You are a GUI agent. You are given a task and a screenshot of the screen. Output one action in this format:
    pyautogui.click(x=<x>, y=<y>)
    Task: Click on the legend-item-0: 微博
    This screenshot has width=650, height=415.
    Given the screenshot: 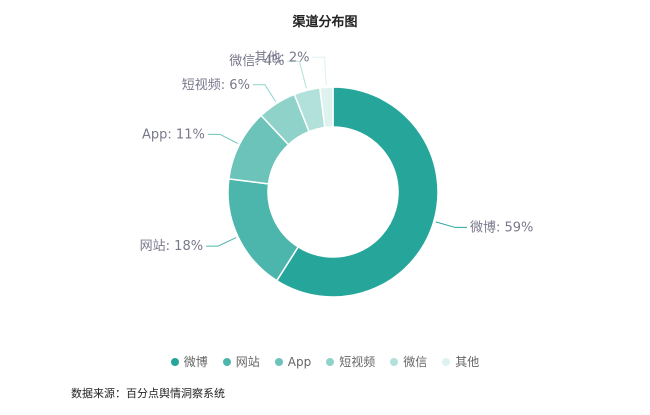 What is the action you would take?
    pyautogui.click(x=189, y=361)
    